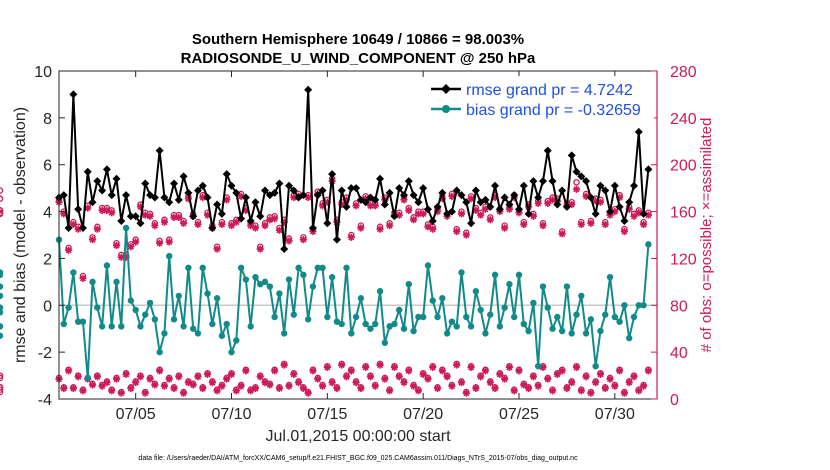 This screenshot has width=830, height=470. What do you see at coordinates (358, 58) in the screenshot?
I see `chart-subtitle: RADIOSONDE_U_WIND_COMPONENT @ 250 hPa` at bounding box center [358, 58].